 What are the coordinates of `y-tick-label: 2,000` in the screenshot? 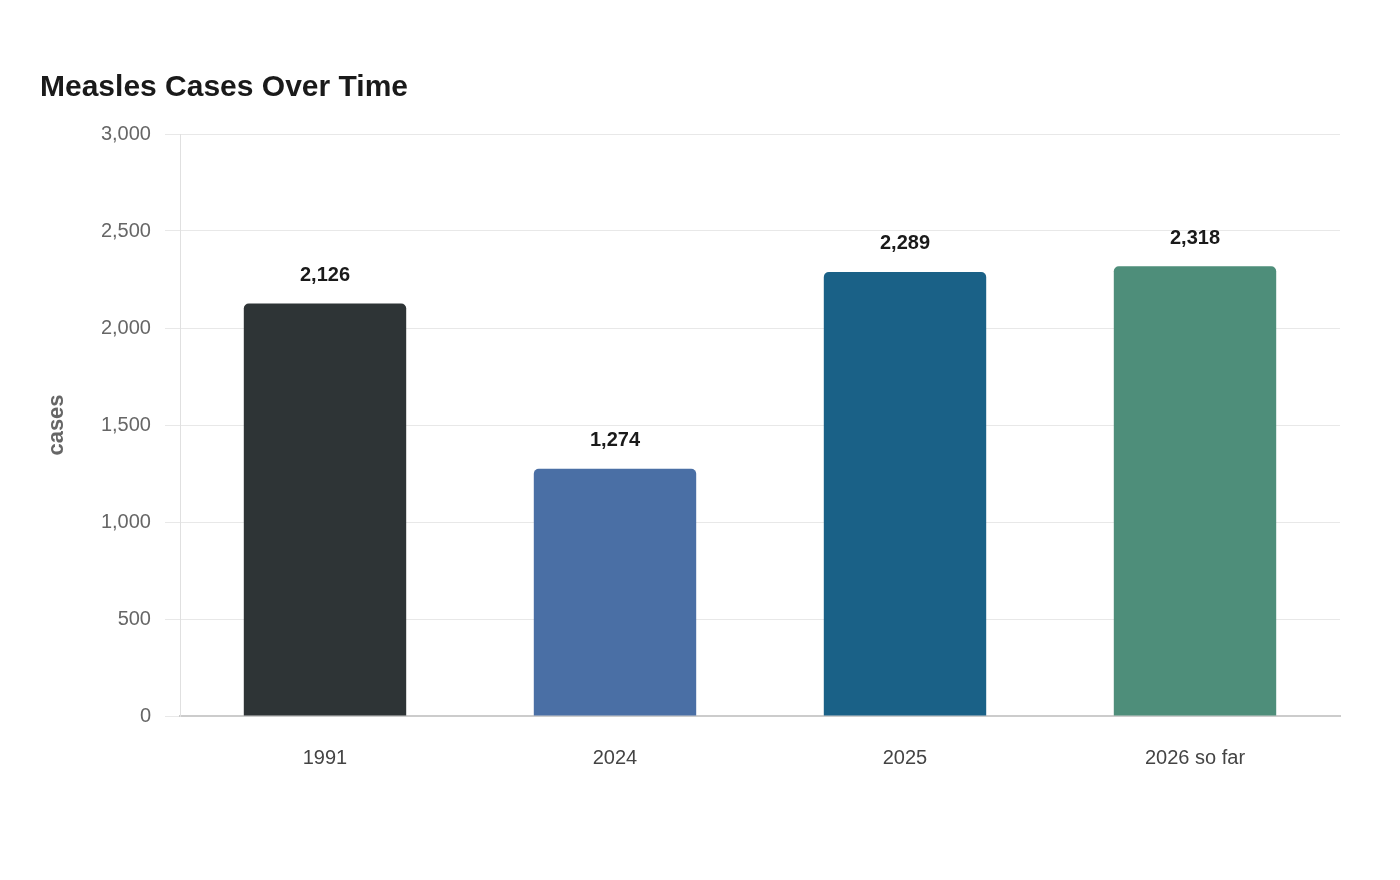 It's located at (125, 326).